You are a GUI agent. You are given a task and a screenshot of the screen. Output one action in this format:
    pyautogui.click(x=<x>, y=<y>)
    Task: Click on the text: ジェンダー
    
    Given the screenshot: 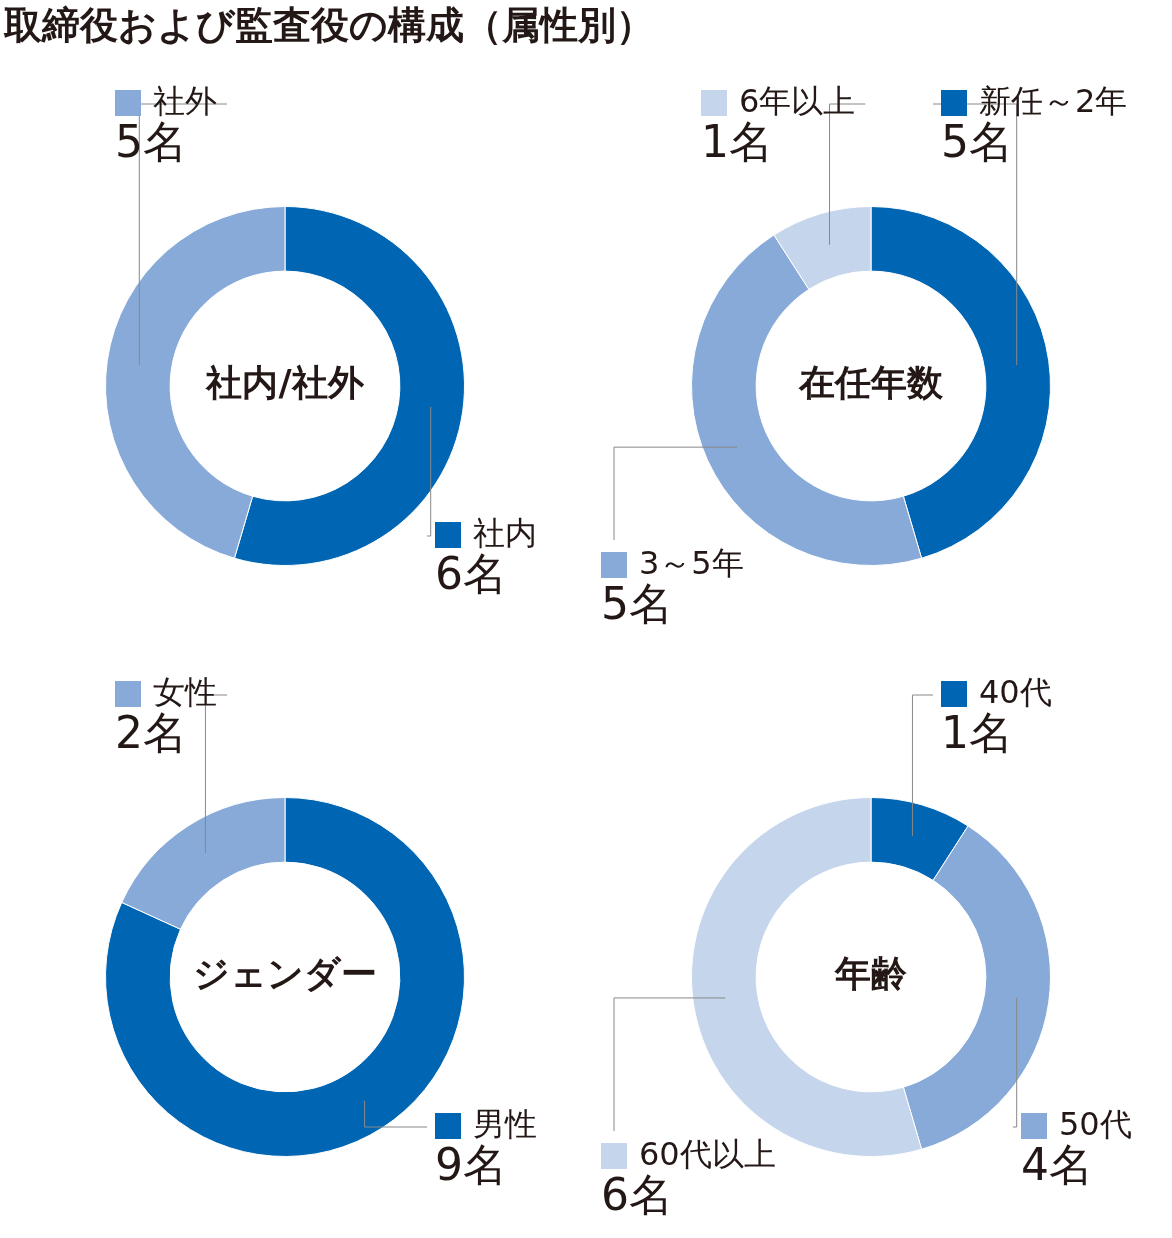 What is the action you would take?
    pyautogui.click(x=285, y=974)
    